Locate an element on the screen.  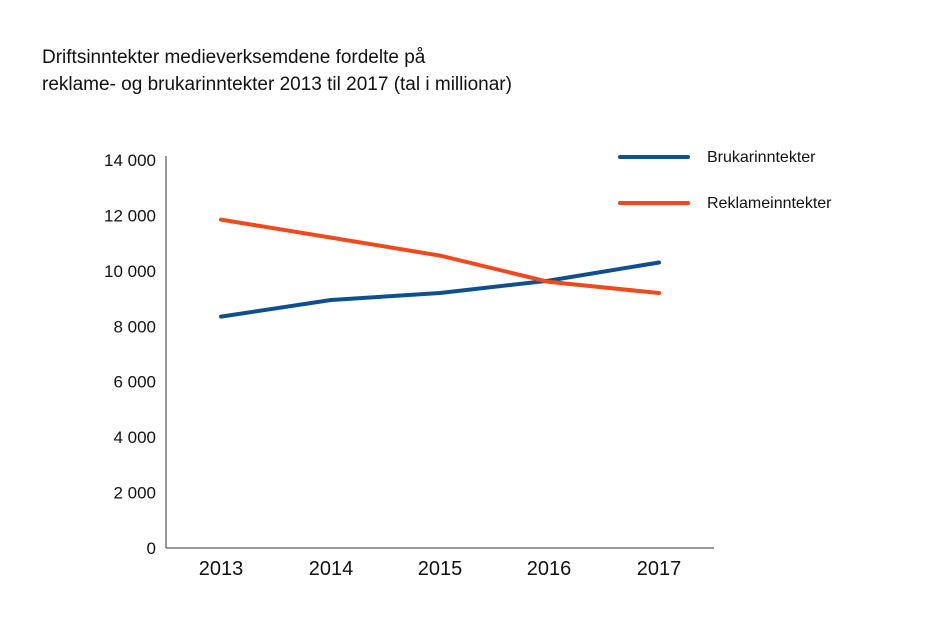
x-tick-label: 2015 is located at coordinates (440, 569).